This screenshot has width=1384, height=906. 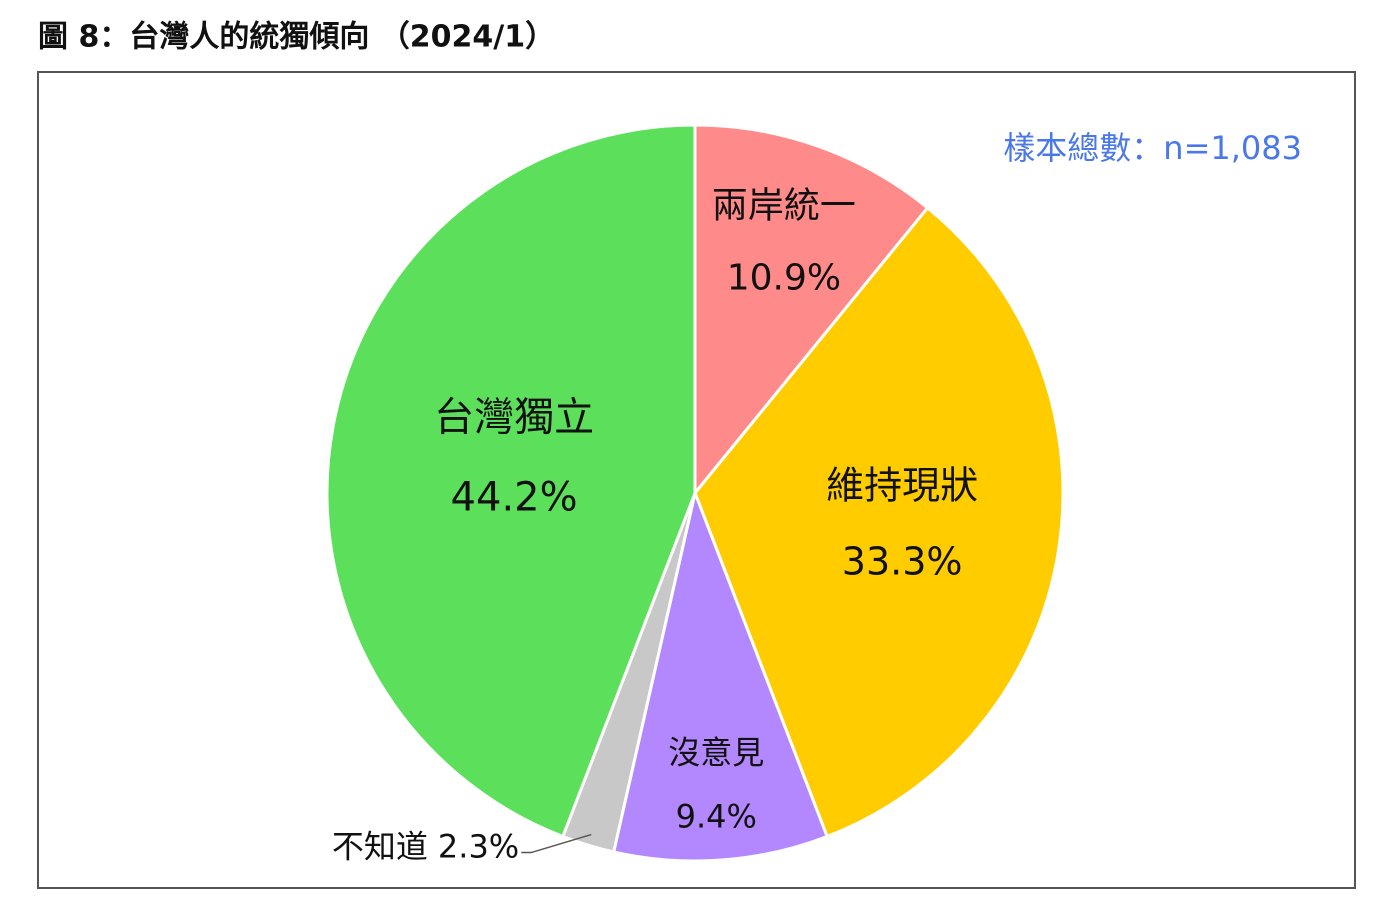 I want to click on slice-label: 台灣獨立, so click(x=514, y=417).